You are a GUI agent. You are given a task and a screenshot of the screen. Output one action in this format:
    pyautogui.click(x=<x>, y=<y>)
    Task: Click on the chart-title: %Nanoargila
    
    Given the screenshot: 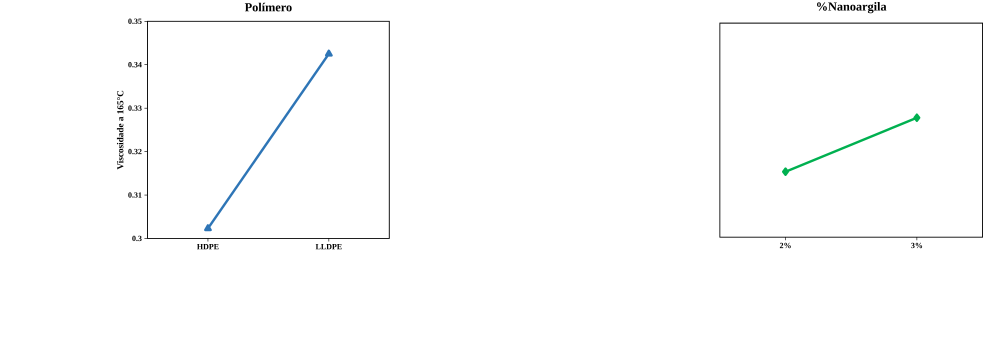 What is the action you would take?
    pyautogui.click(x=851, y=8)
    